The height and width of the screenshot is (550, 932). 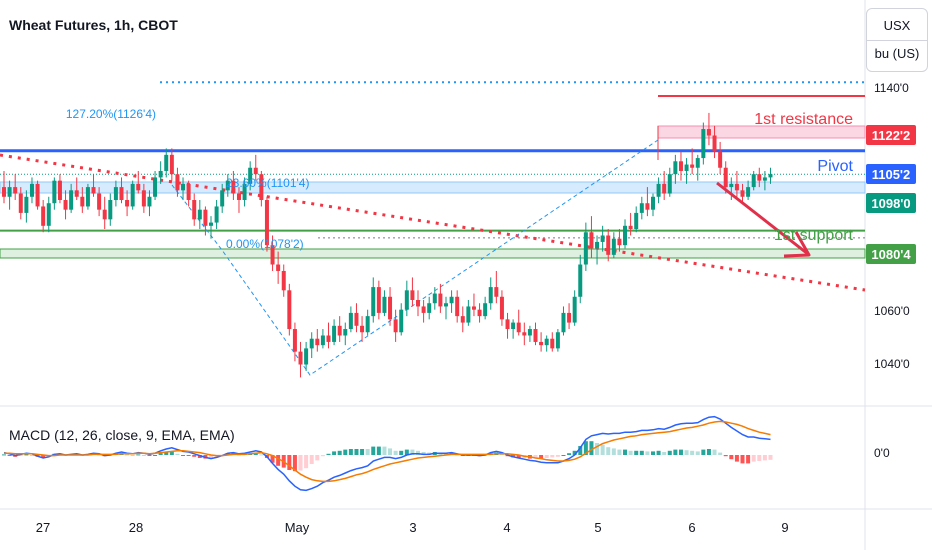 I want to click on y-tick-1060: 1060'0, so click(x=892, y=311).